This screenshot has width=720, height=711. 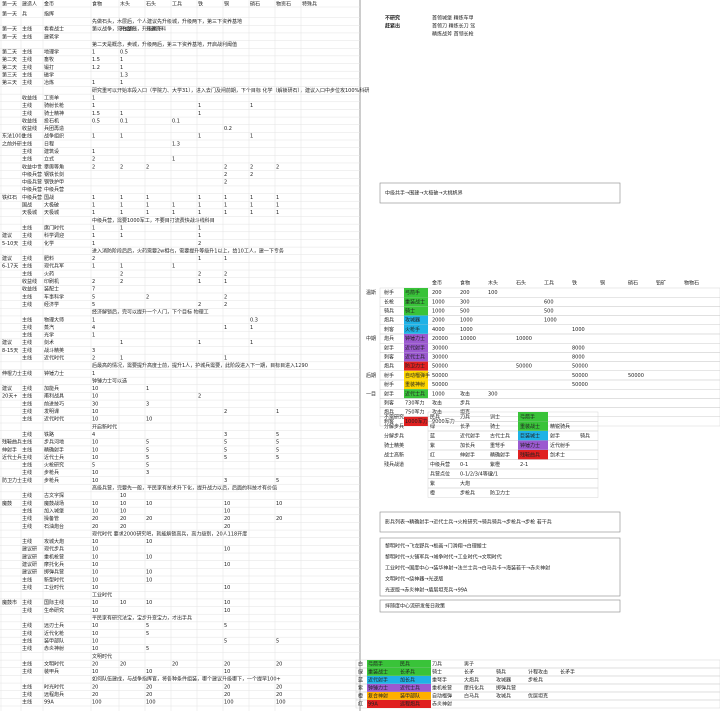 I want to click on note-line: 首领城堡 精炼车甲, so click(x=453, y=18).